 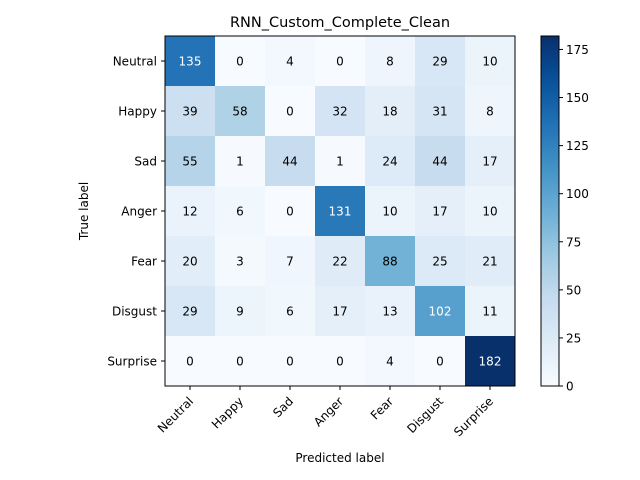 What do you see at coordinates (189, 112) in the screenshot?
I see `cell-value-label: 39` at bounding box center [189, 112].